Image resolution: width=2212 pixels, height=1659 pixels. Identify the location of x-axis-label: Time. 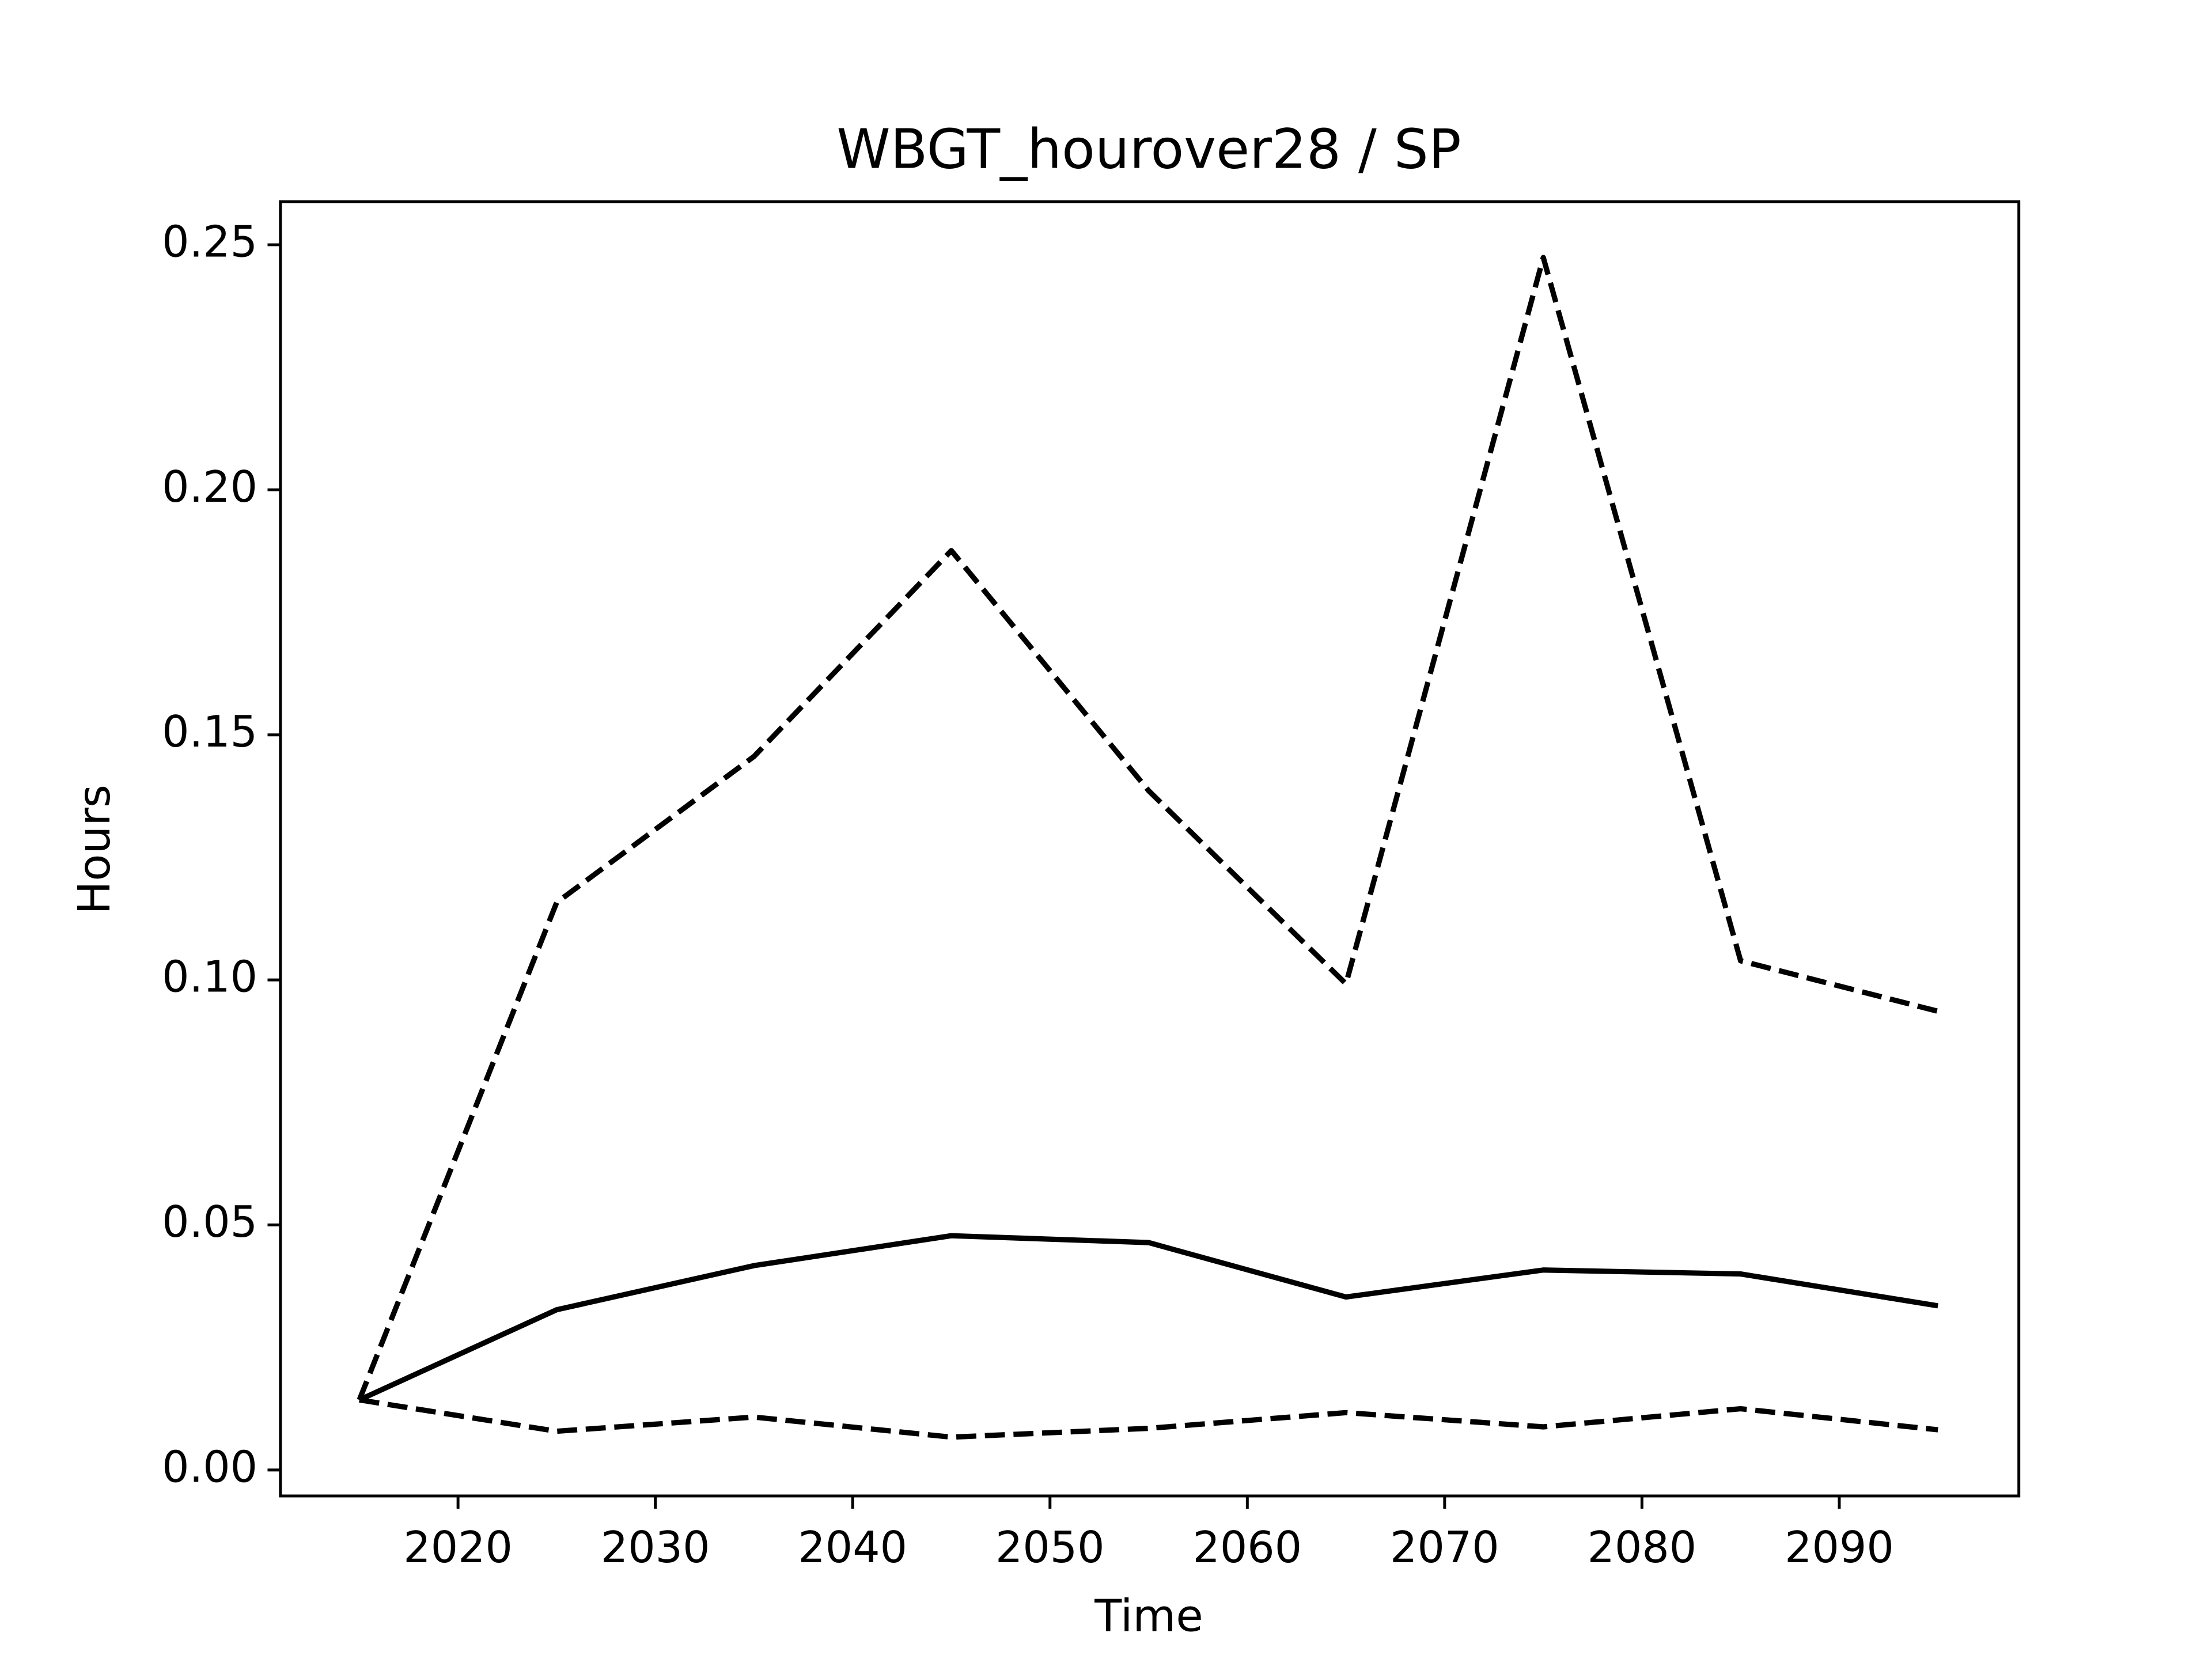
(1148, 1616).